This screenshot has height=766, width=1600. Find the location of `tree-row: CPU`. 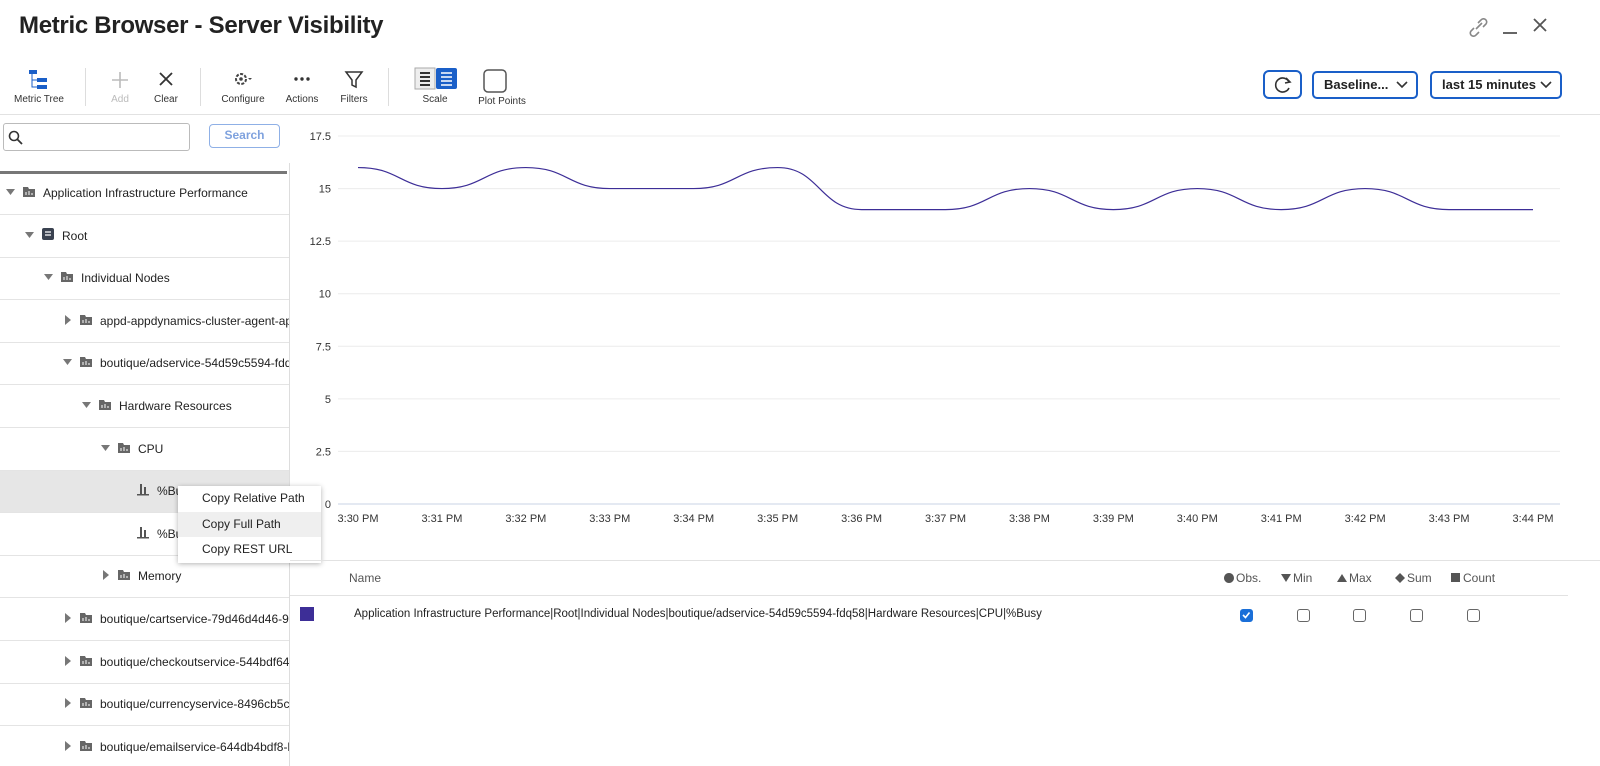

tree-row: CPU is located at coordinates (144, 450).